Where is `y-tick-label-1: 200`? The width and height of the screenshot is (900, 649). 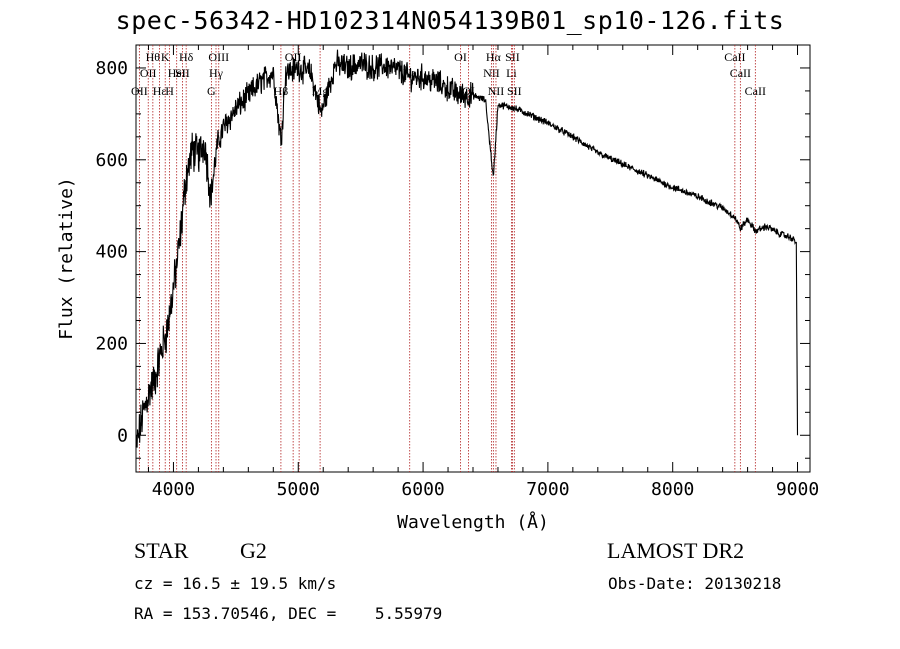 y-tick-label-1: 200 is located at coordinates (111, 343).